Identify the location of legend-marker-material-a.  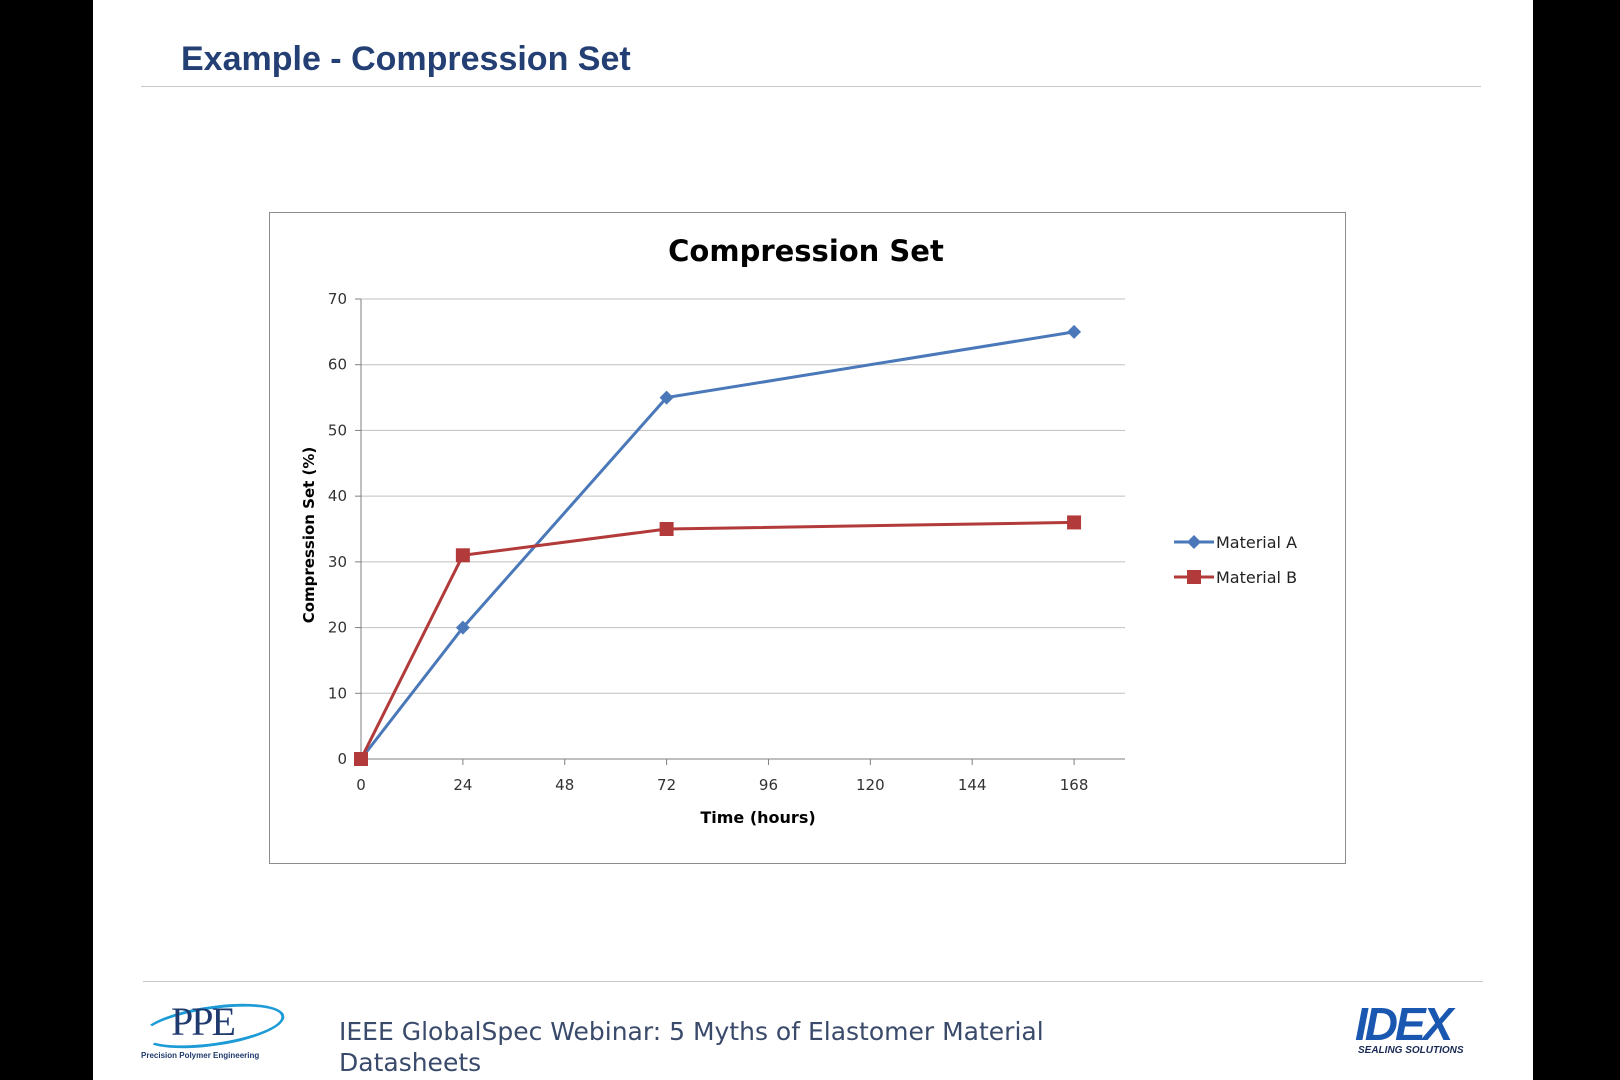
(1194, 542).